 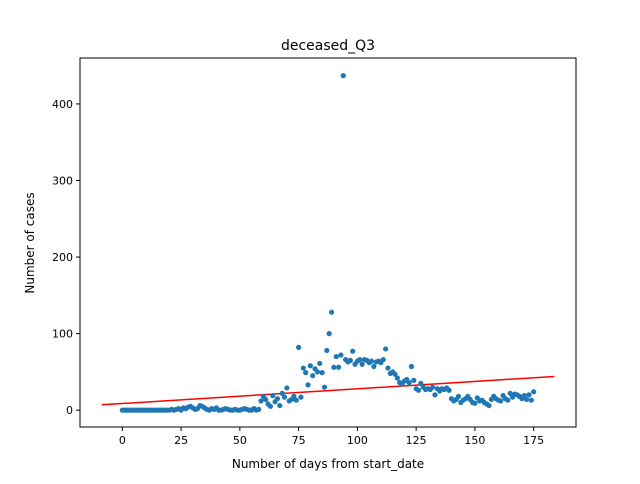 I want to click on x-tick-label: 125, so click(x=416, y=440).